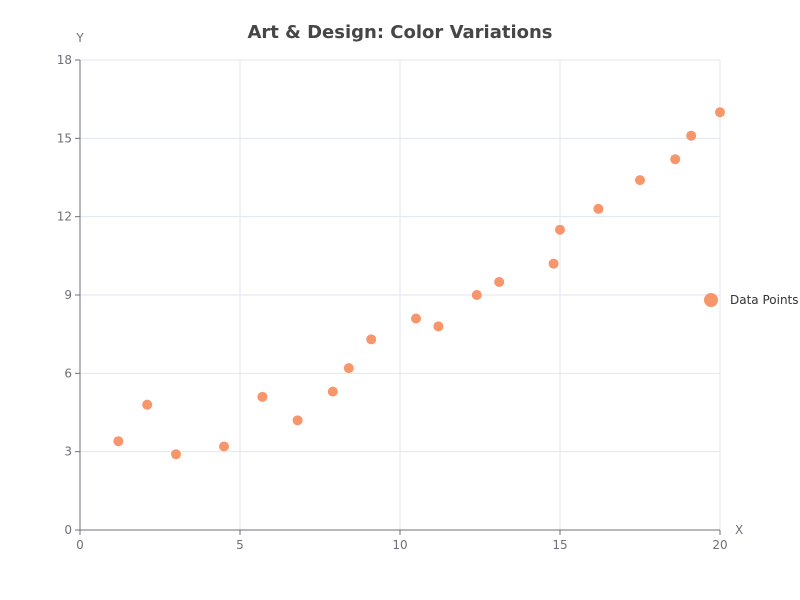  I want to click on y-tick-label: 12, so click(64, 217).